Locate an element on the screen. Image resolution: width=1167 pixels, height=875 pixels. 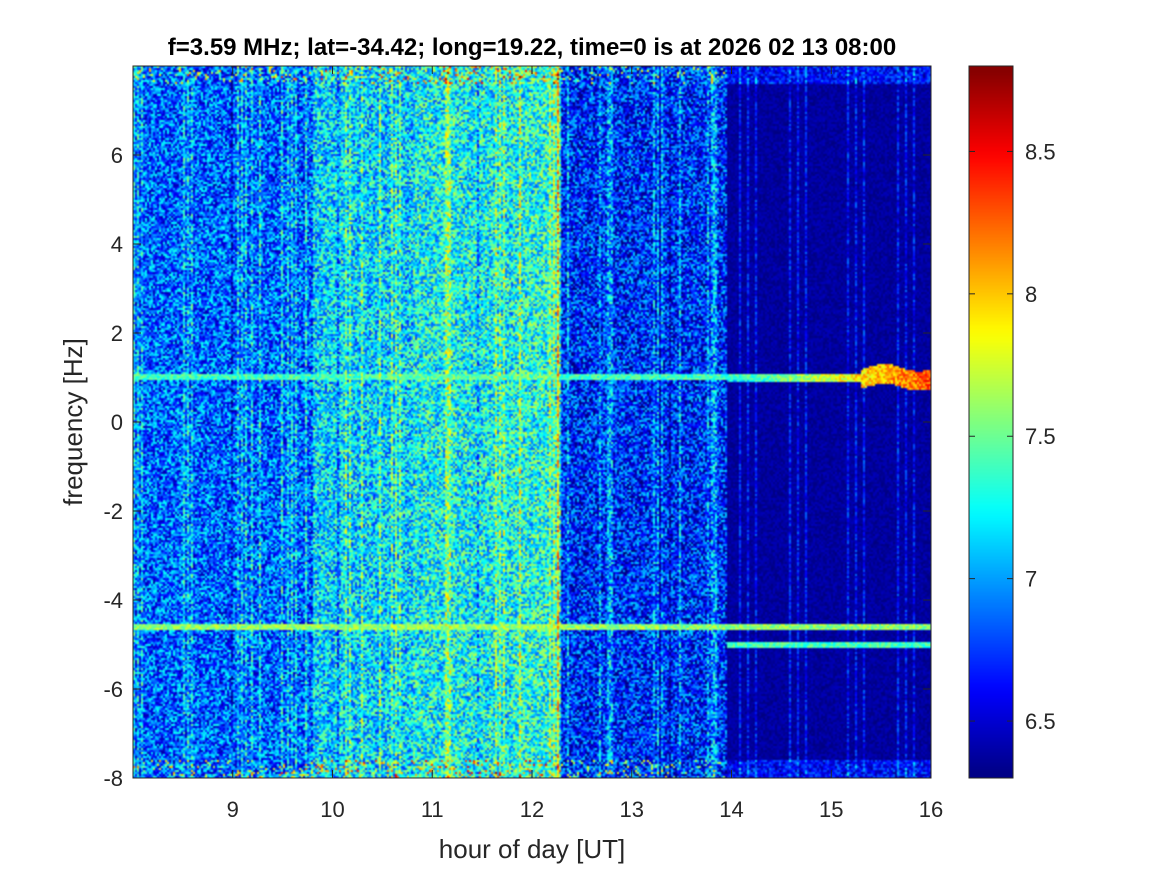
x-tick-label: 16 is located at coordinates (931, 809).